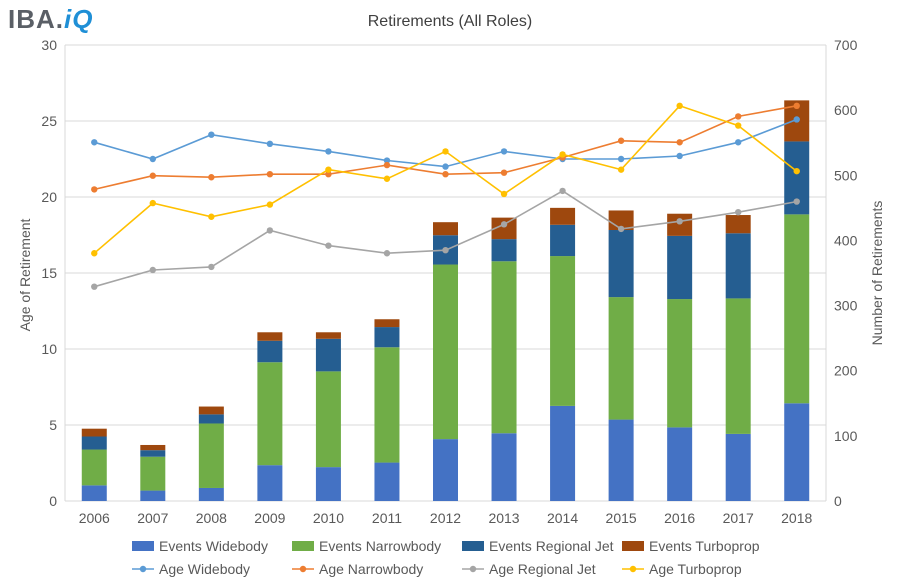  Describe the element at coordinates (445, 143) in the screenshot. I see `line-age-widebody` at that location.